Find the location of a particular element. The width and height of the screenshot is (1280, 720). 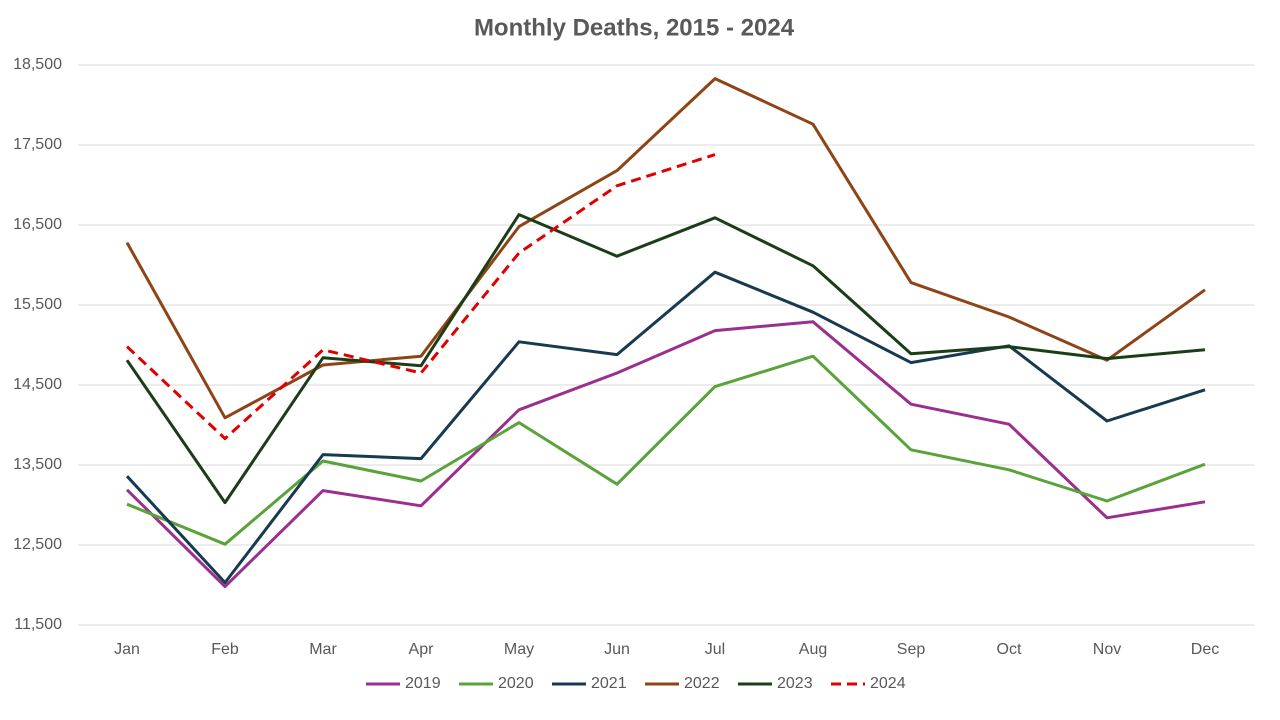

legend-label: 2020 is located at coordinates (516, 683).